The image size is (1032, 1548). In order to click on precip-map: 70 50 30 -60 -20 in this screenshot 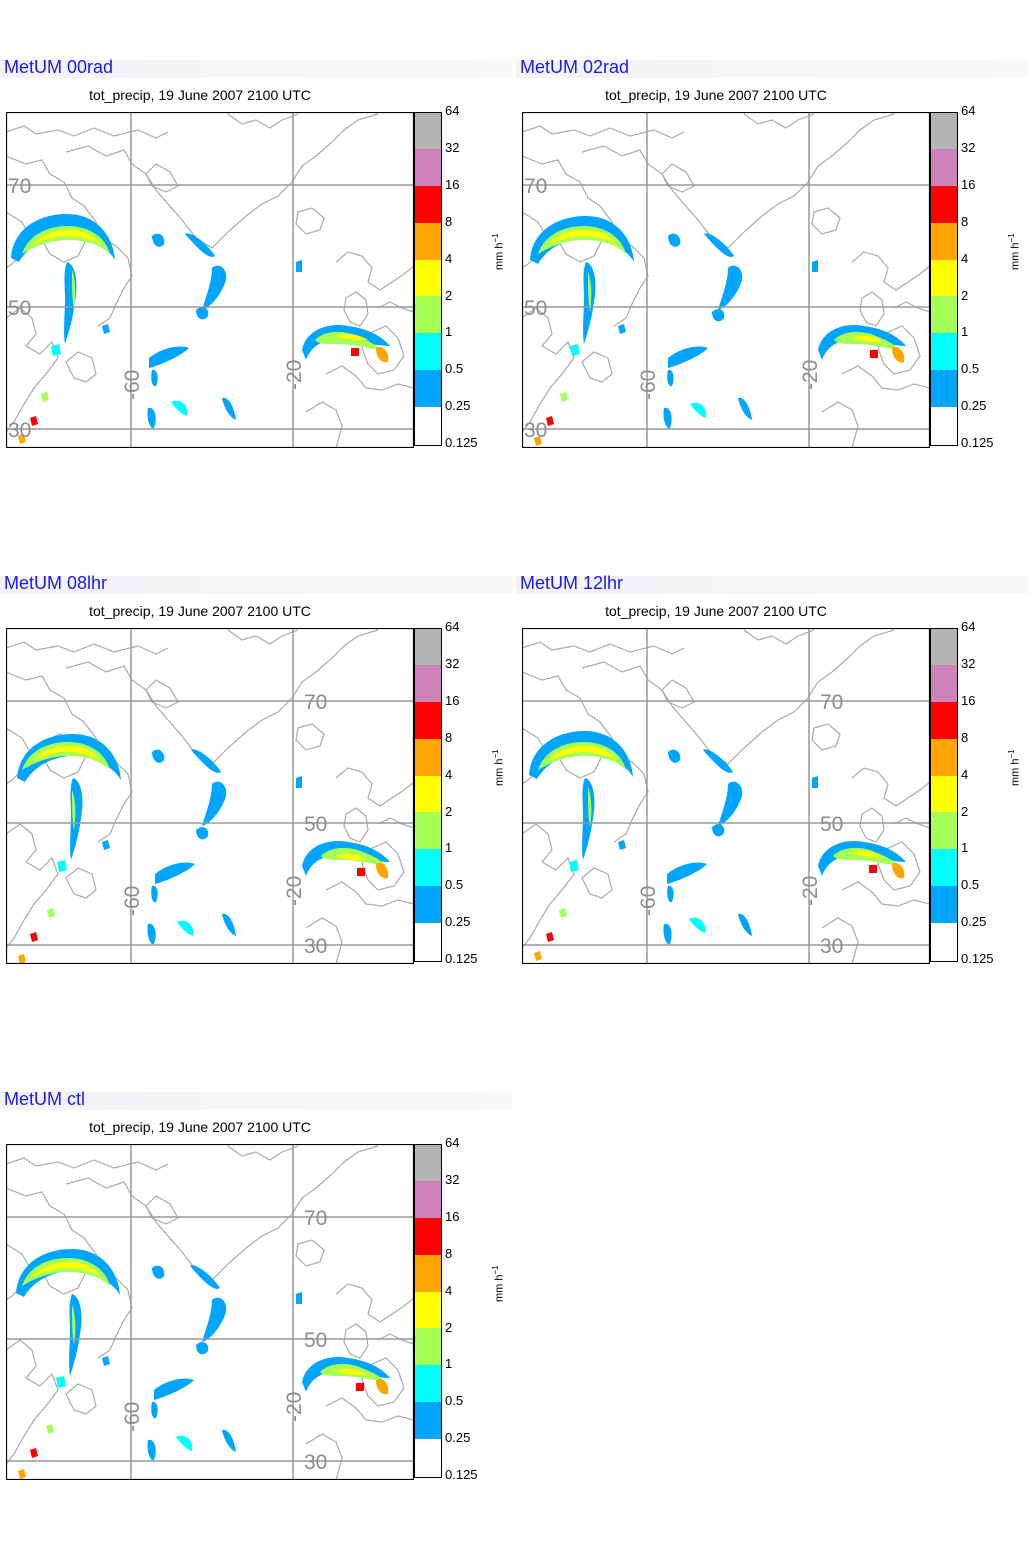, I will do `click(726, 280)`.